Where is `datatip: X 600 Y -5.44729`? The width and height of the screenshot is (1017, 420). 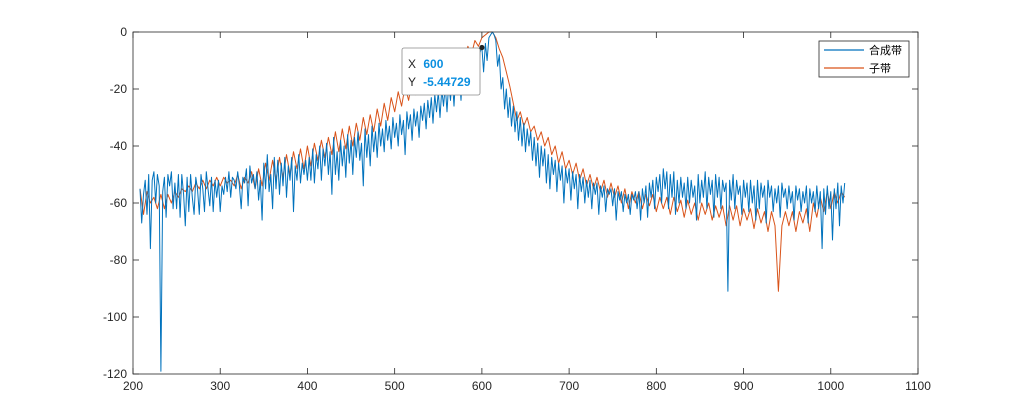
datatip: X 600 Y -5.44729 is located at coordinates (443, 70).